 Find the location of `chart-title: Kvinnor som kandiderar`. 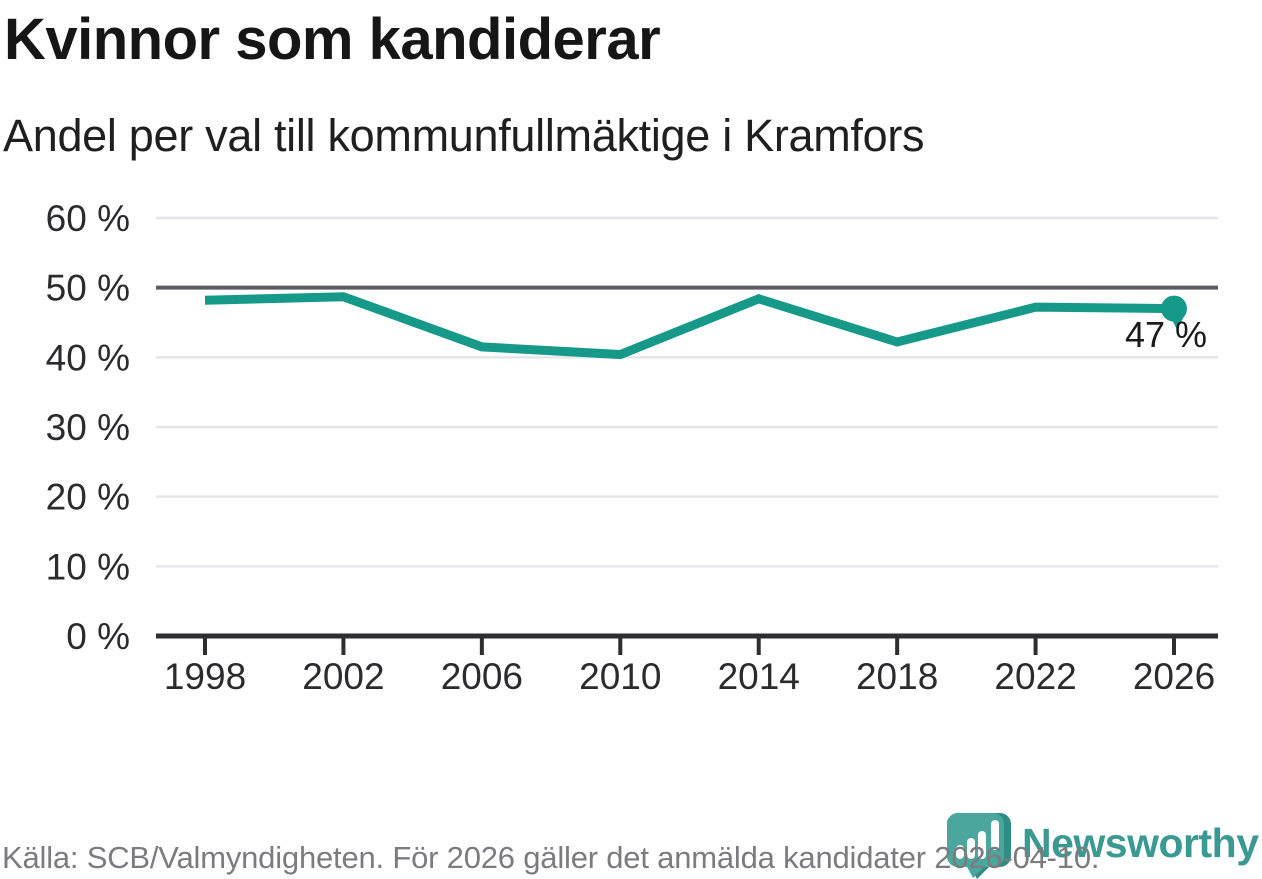

chart-title: Kvinnor som kandiderar is located at coordinates (332, 39).